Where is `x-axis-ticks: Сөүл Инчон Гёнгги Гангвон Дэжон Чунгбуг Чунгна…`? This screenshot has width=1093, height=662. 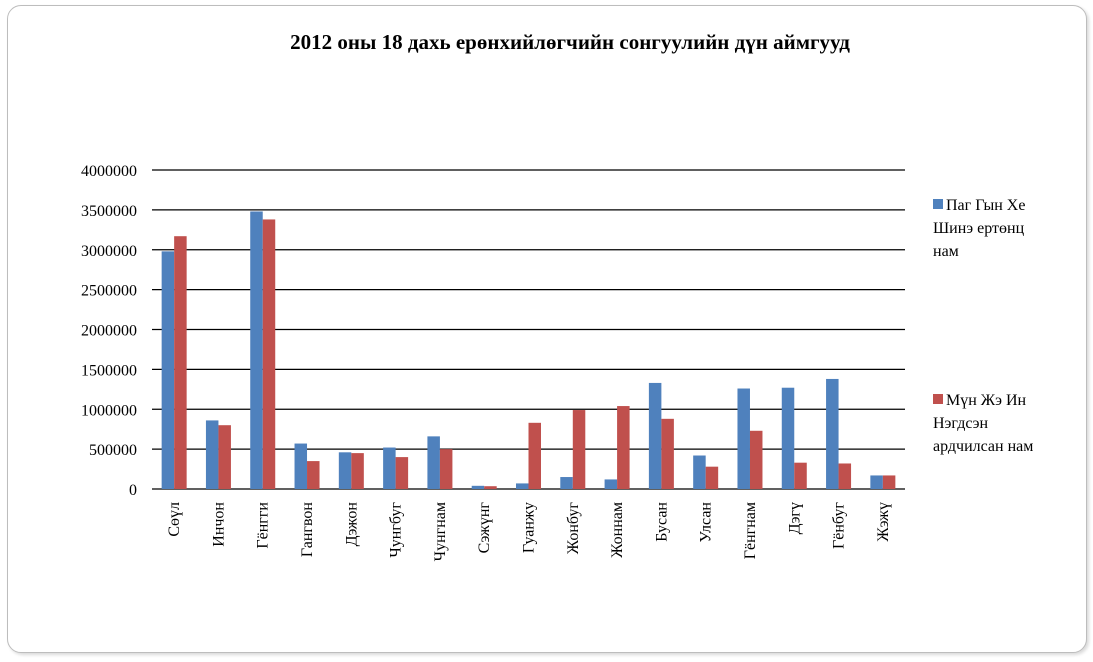
x-axis-ticks: Сөүл Инчон Гёнгги Гангвон Дэжон Чунгбуг Чунгна… is located at coordinates (529, 532).